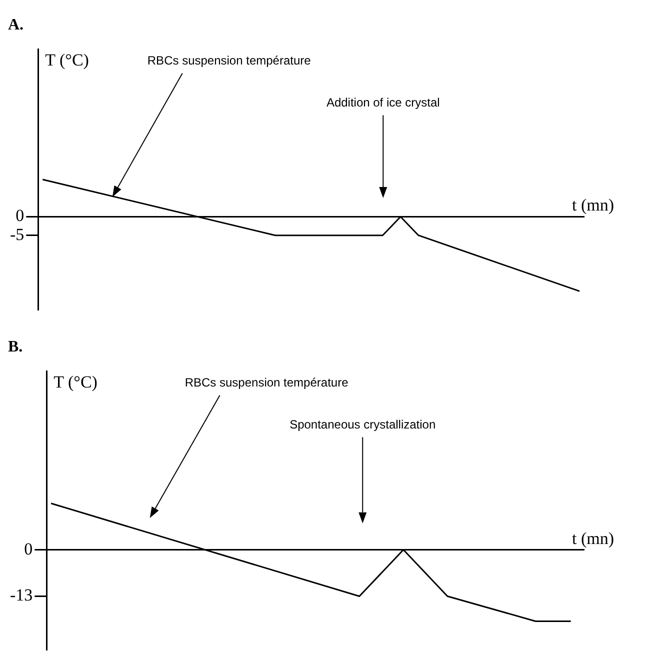  What do you see at coordinates (363, 425) in the screenshot?
I see `annotation: Spontaneous crystallization` at bounding box center [363, 425].